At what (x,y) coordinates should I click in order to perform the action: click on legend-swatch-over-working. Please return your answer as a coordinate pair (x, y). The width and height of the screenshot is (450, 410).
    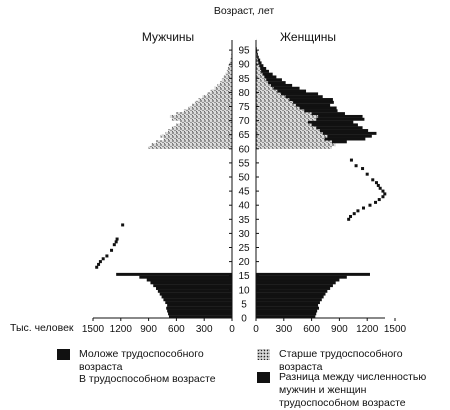
    Looking at the image, I should click on (263, 354).